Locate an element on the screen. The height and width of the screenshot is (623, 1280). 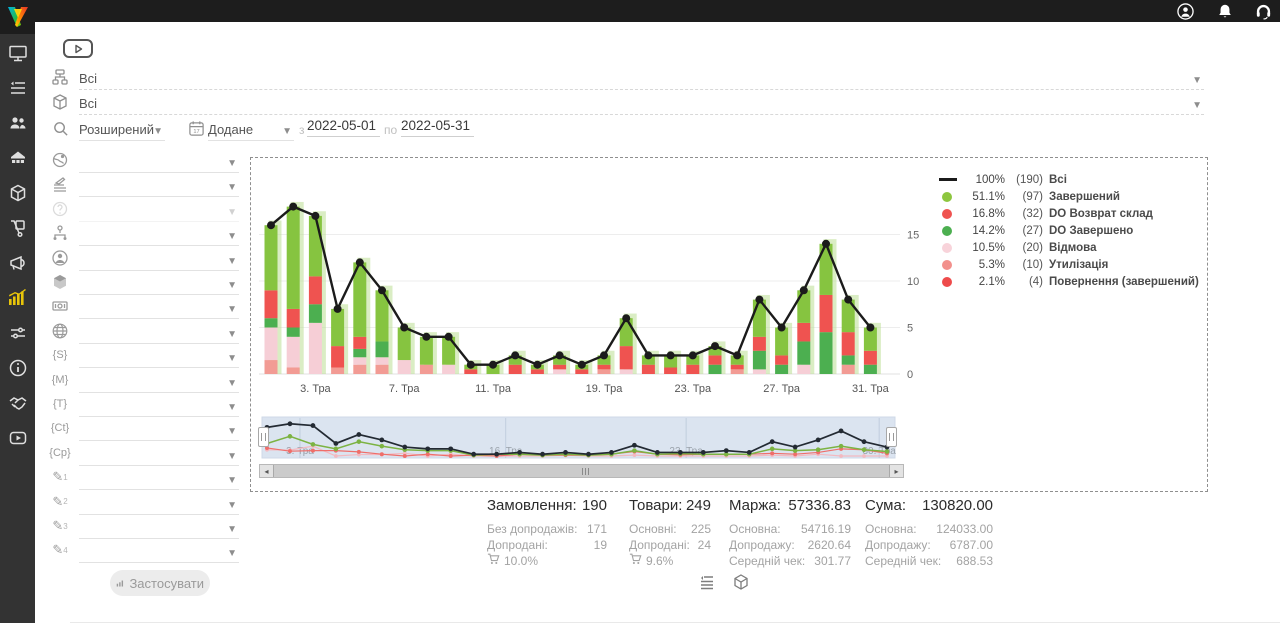
legend-count: (32) is located at coordinates (1032, 213).